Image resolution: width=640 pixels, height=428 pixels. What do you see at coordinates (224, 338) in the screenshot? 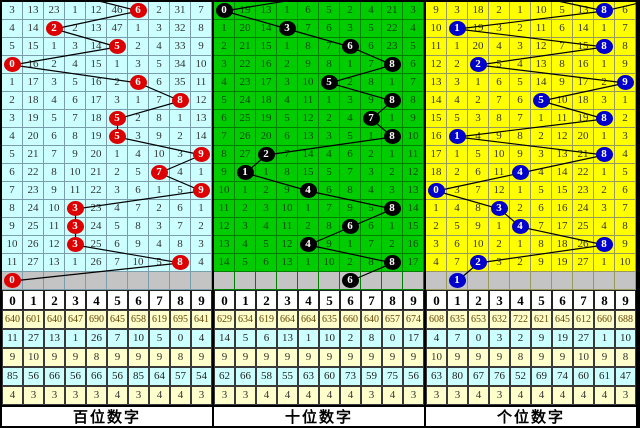
I see `stat-cell: 14` at bounding box center [224, 338].